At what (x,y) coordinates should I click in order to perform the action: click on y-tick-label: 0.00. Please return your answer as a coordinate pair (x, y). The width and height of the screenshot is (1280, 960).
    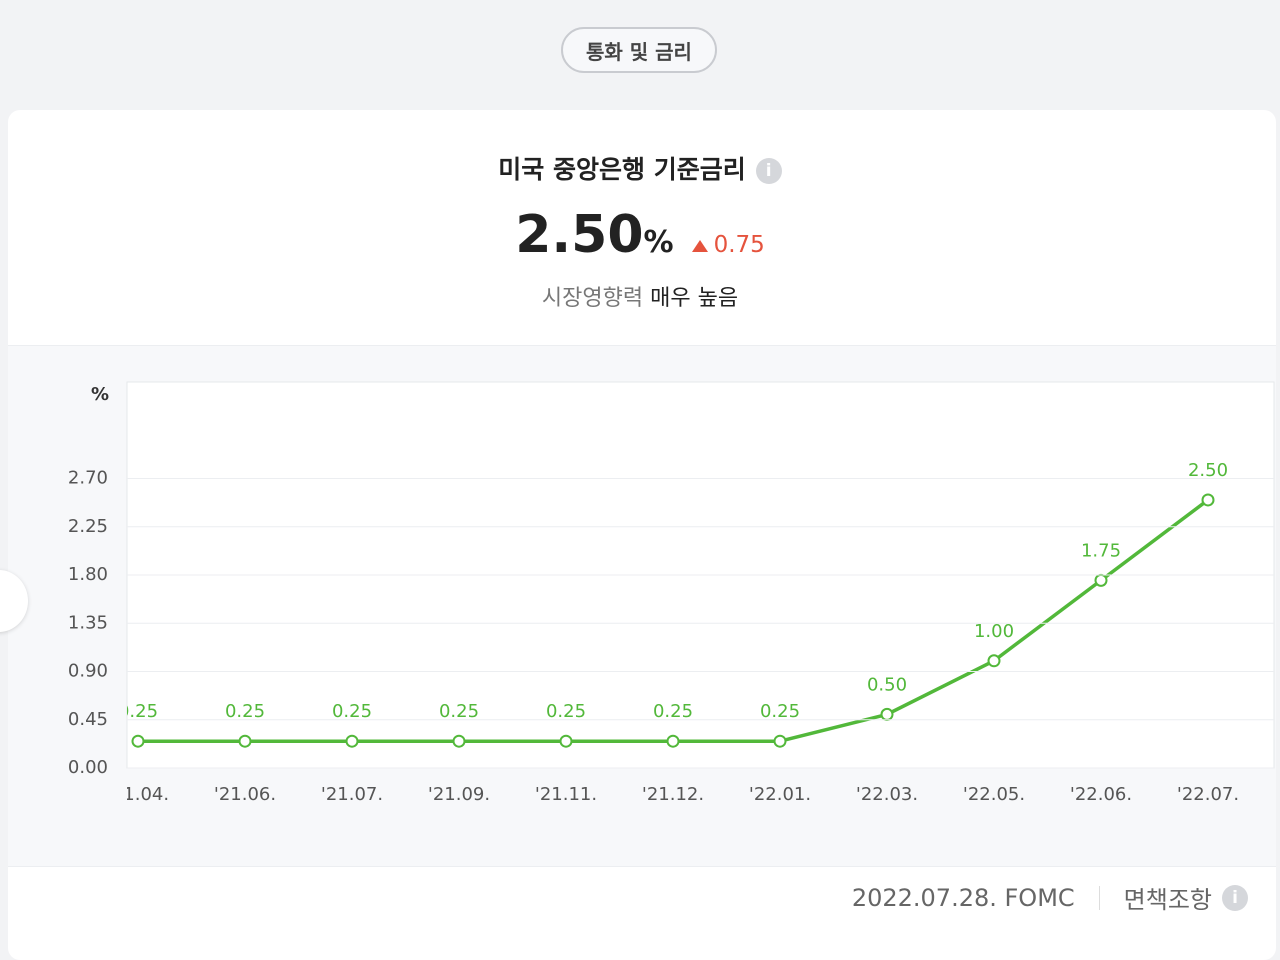
    Looking at the image, I should click on (88, 767).